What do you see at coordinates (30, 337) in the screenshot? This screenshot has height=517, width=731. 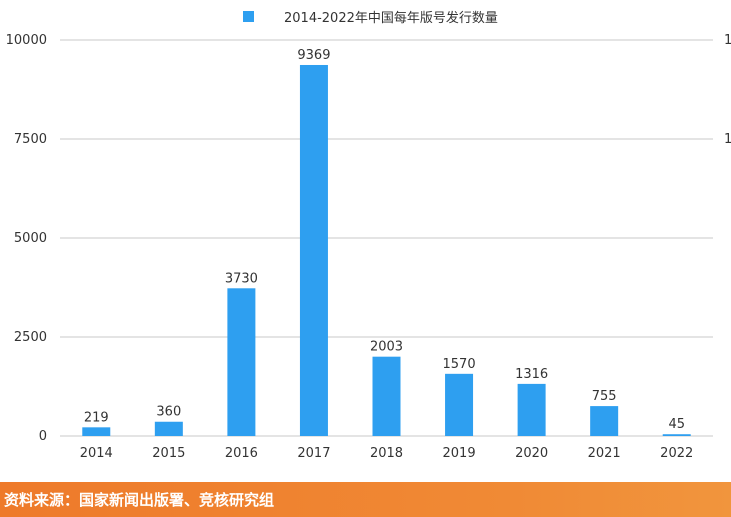 I see `y-tick-label: 2500` at bounding box center [30, 337].